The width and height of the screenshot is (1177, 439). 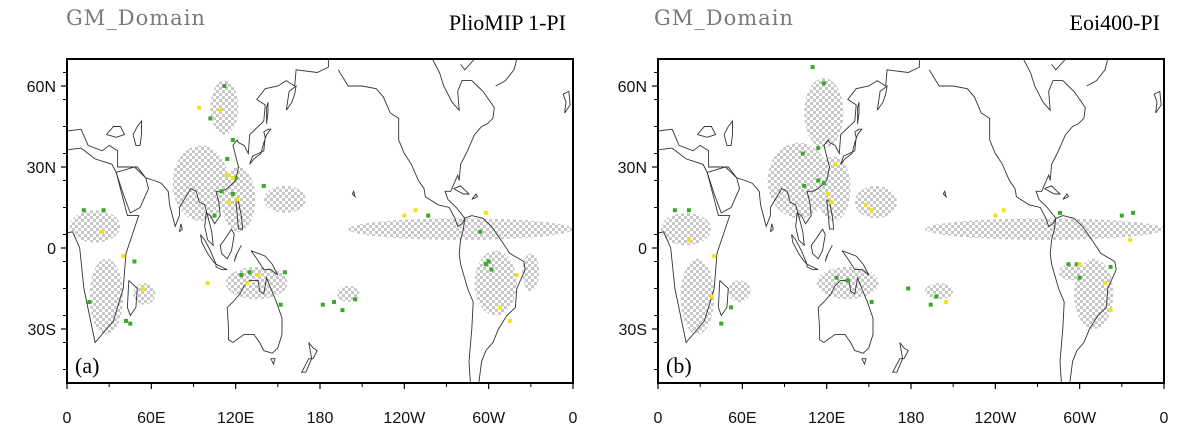 What do you see at coordinates (826, 418) in the screenshot?
I see `x-tick-label: 120E` at bounding box center [826, 418].